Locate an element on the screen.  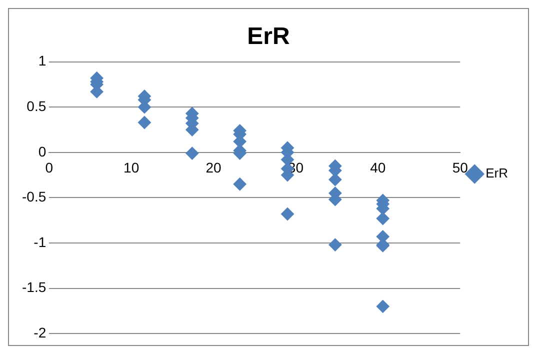
y-tick-label: -1.5 is located at coordinates (34, 287).